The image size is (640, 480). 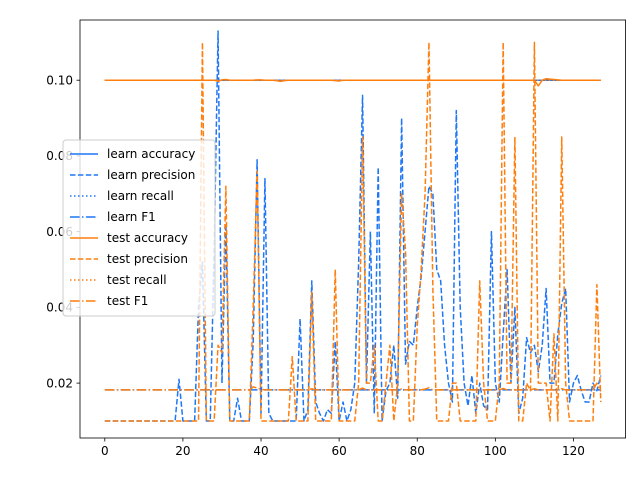 I want to click on x-tick-label: 20, so click(x=182, y=451).